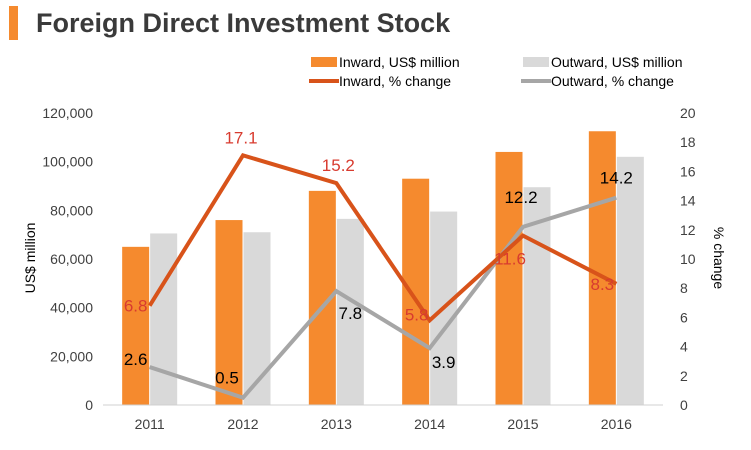 This screenshot has height=450, width=751. I want to click on inward-change-label: 17.1, so click(240, 137).